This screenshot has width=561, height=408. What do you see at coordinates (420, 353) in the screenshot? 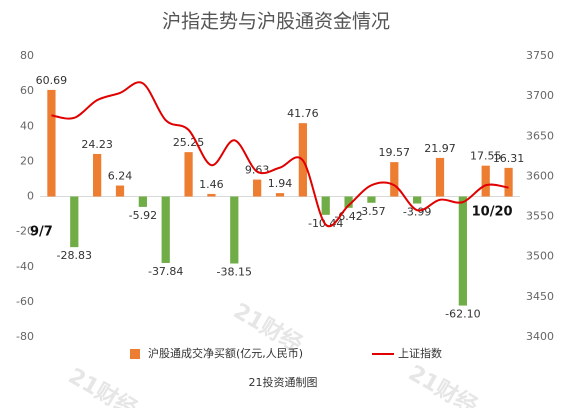
I see `legend-label: 上证指数` at bounding box center [420, 353].